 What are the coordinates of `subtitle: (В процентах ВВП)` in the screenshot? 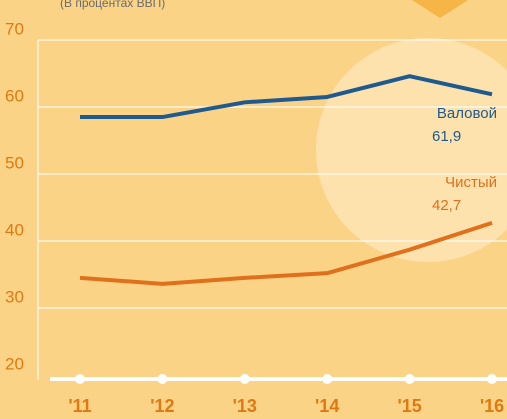 It's located at (112, 5).